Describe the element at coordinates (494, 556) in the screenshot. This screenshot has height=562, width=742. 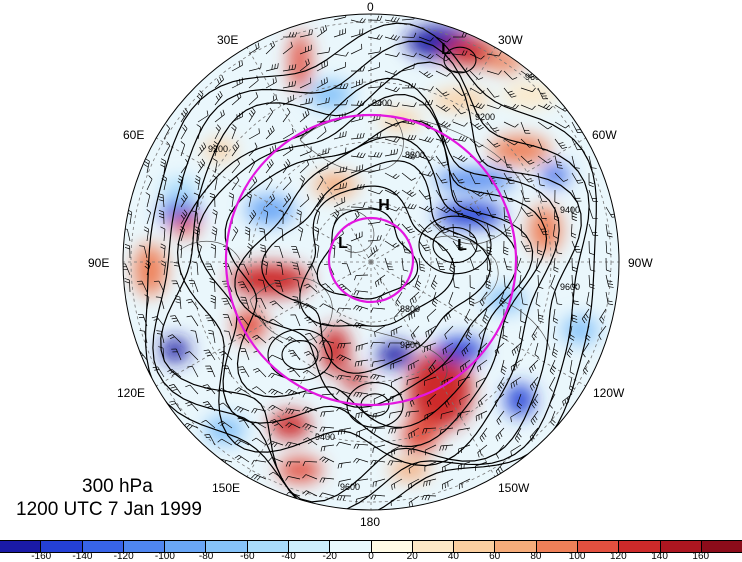
I see `colorbar-tick-label: 60` at that location.